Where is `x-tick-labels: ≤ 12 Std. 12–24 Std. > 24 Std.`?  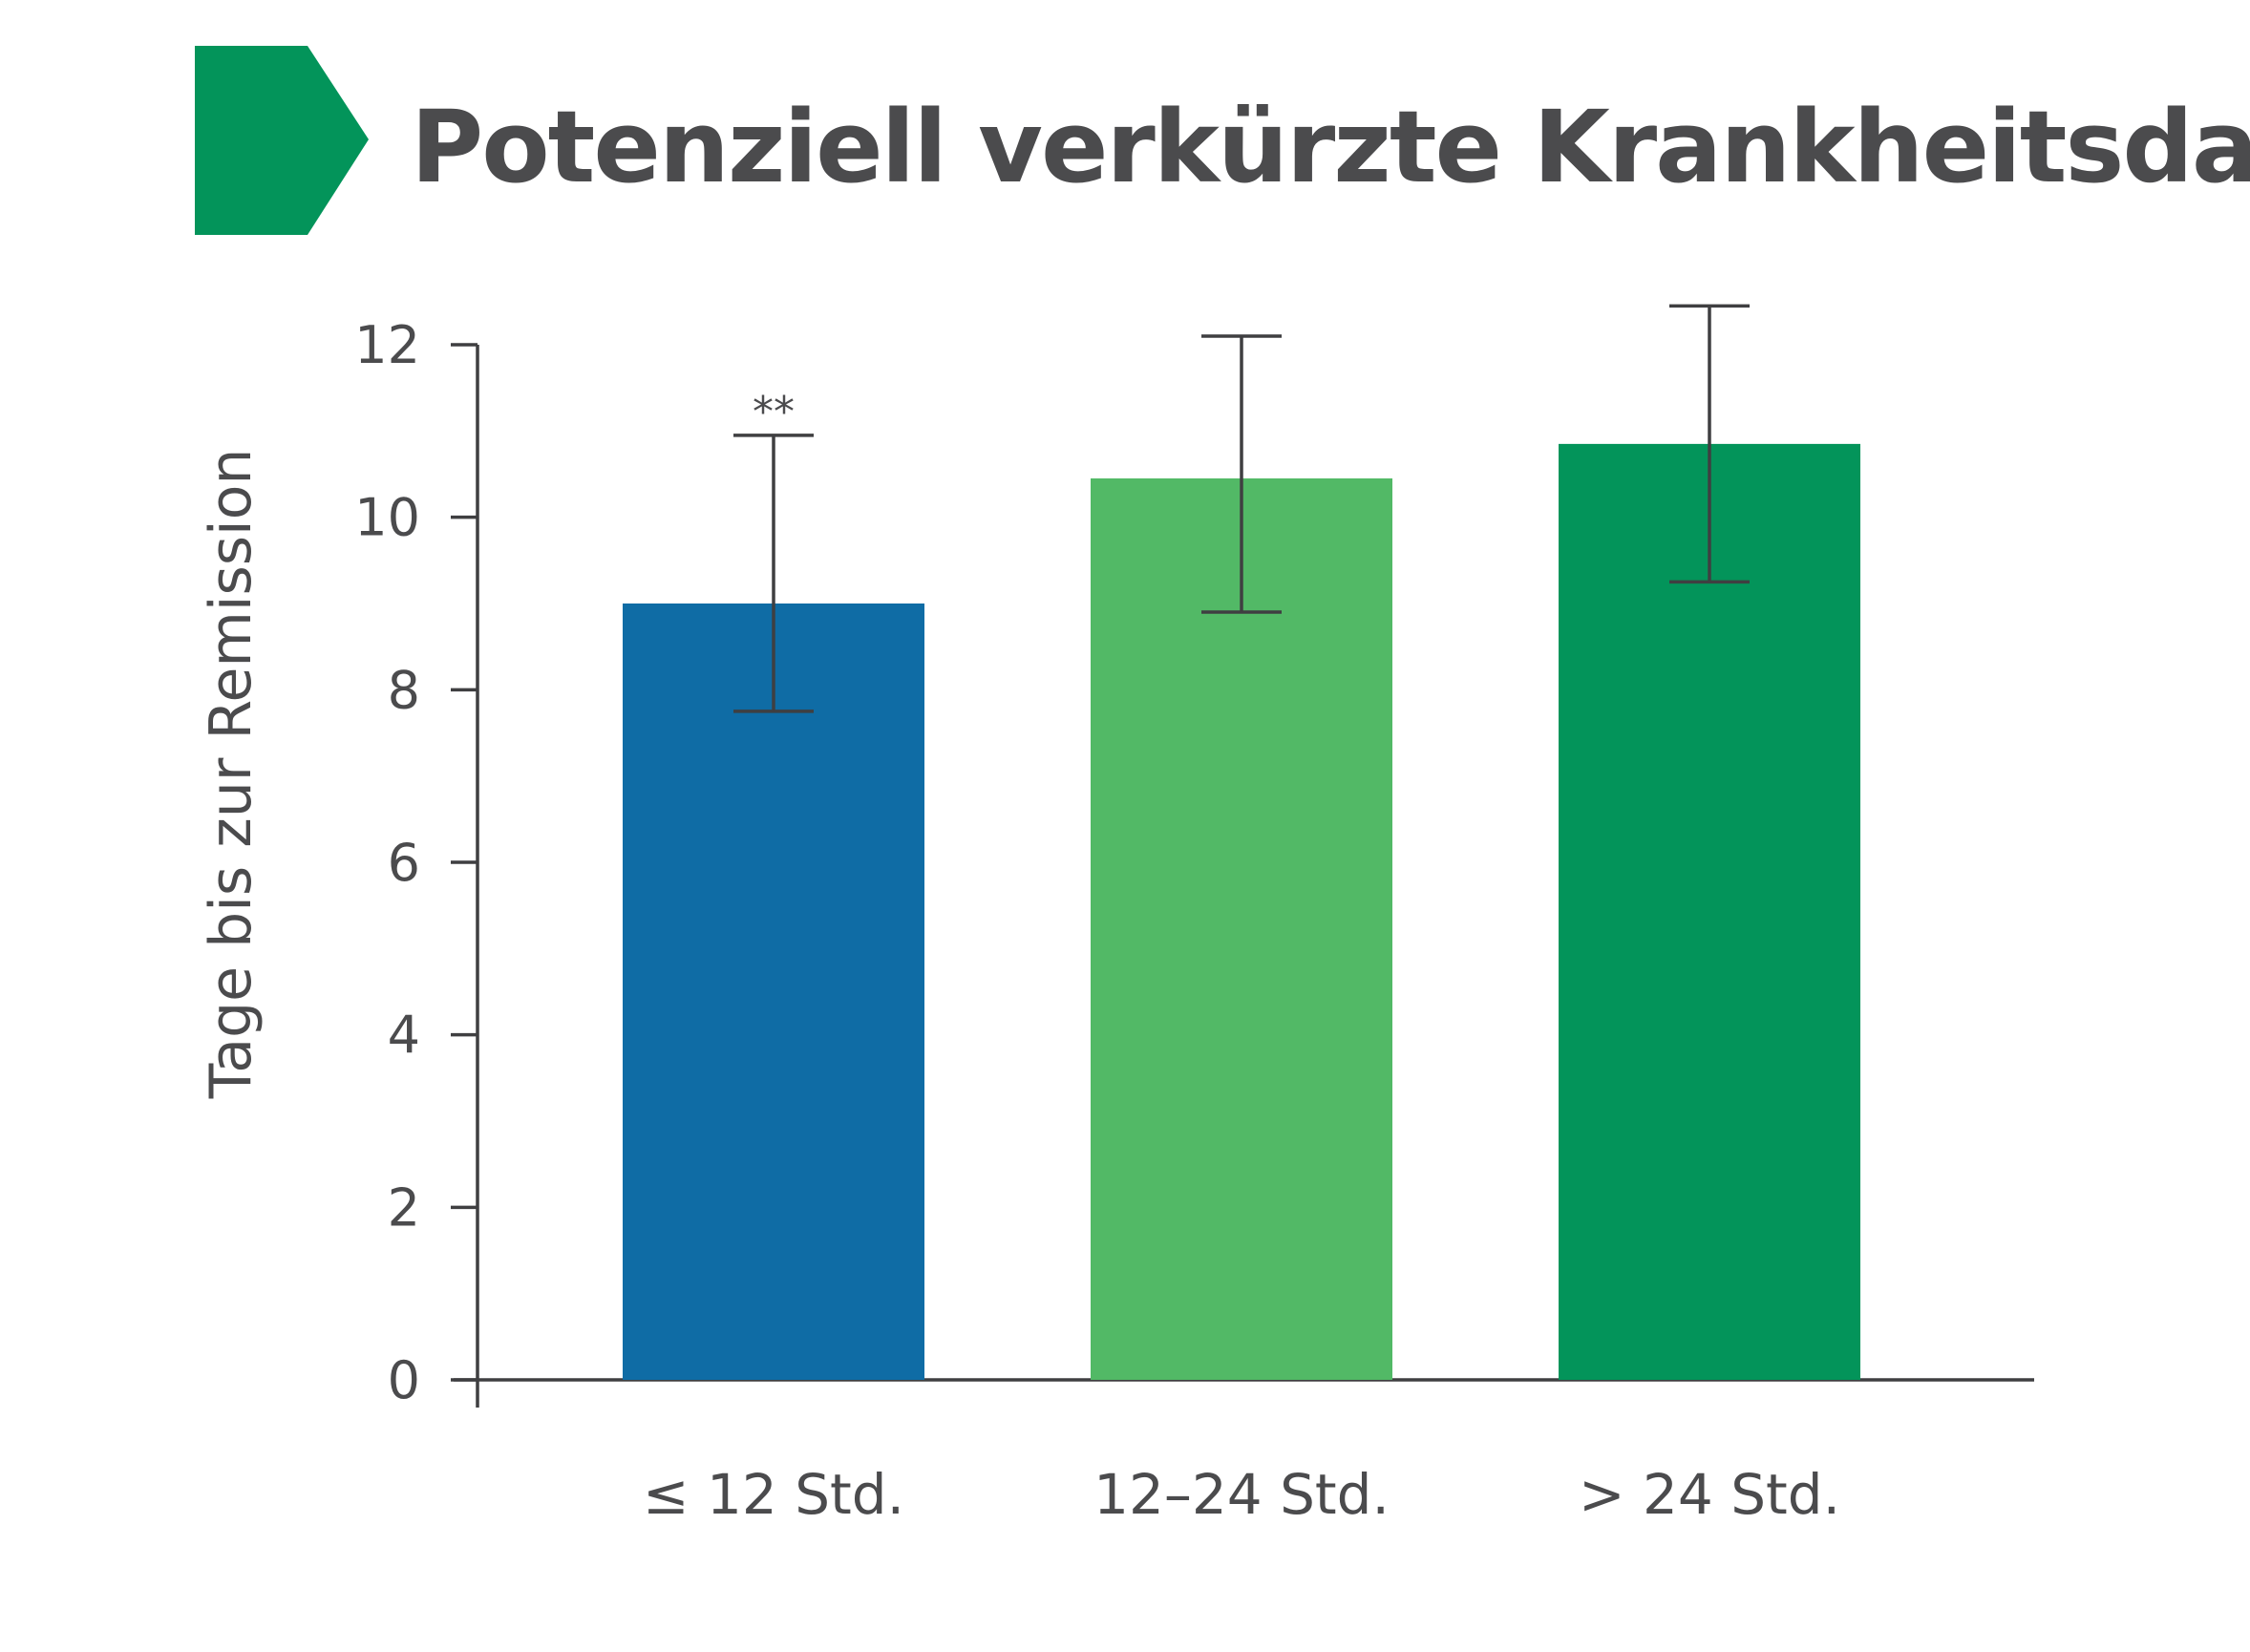 x-tick-labels: ≤ 12 Std. 12–24 Std. > 24 Std. is located at coordinates (1241, 1494).